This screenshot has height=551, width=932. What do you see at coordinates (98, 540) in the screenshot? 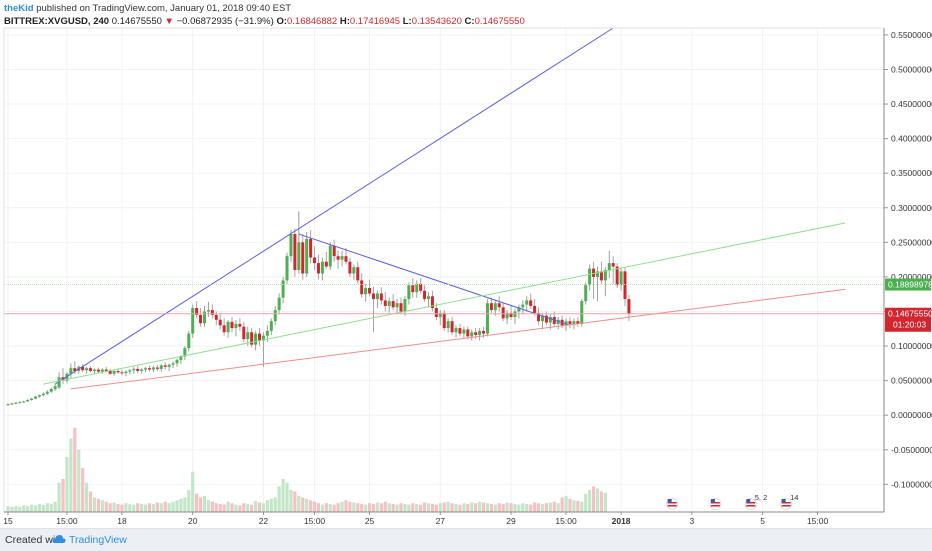
I see `tradingview-link: TradingView` at bounding box center [98, 540].